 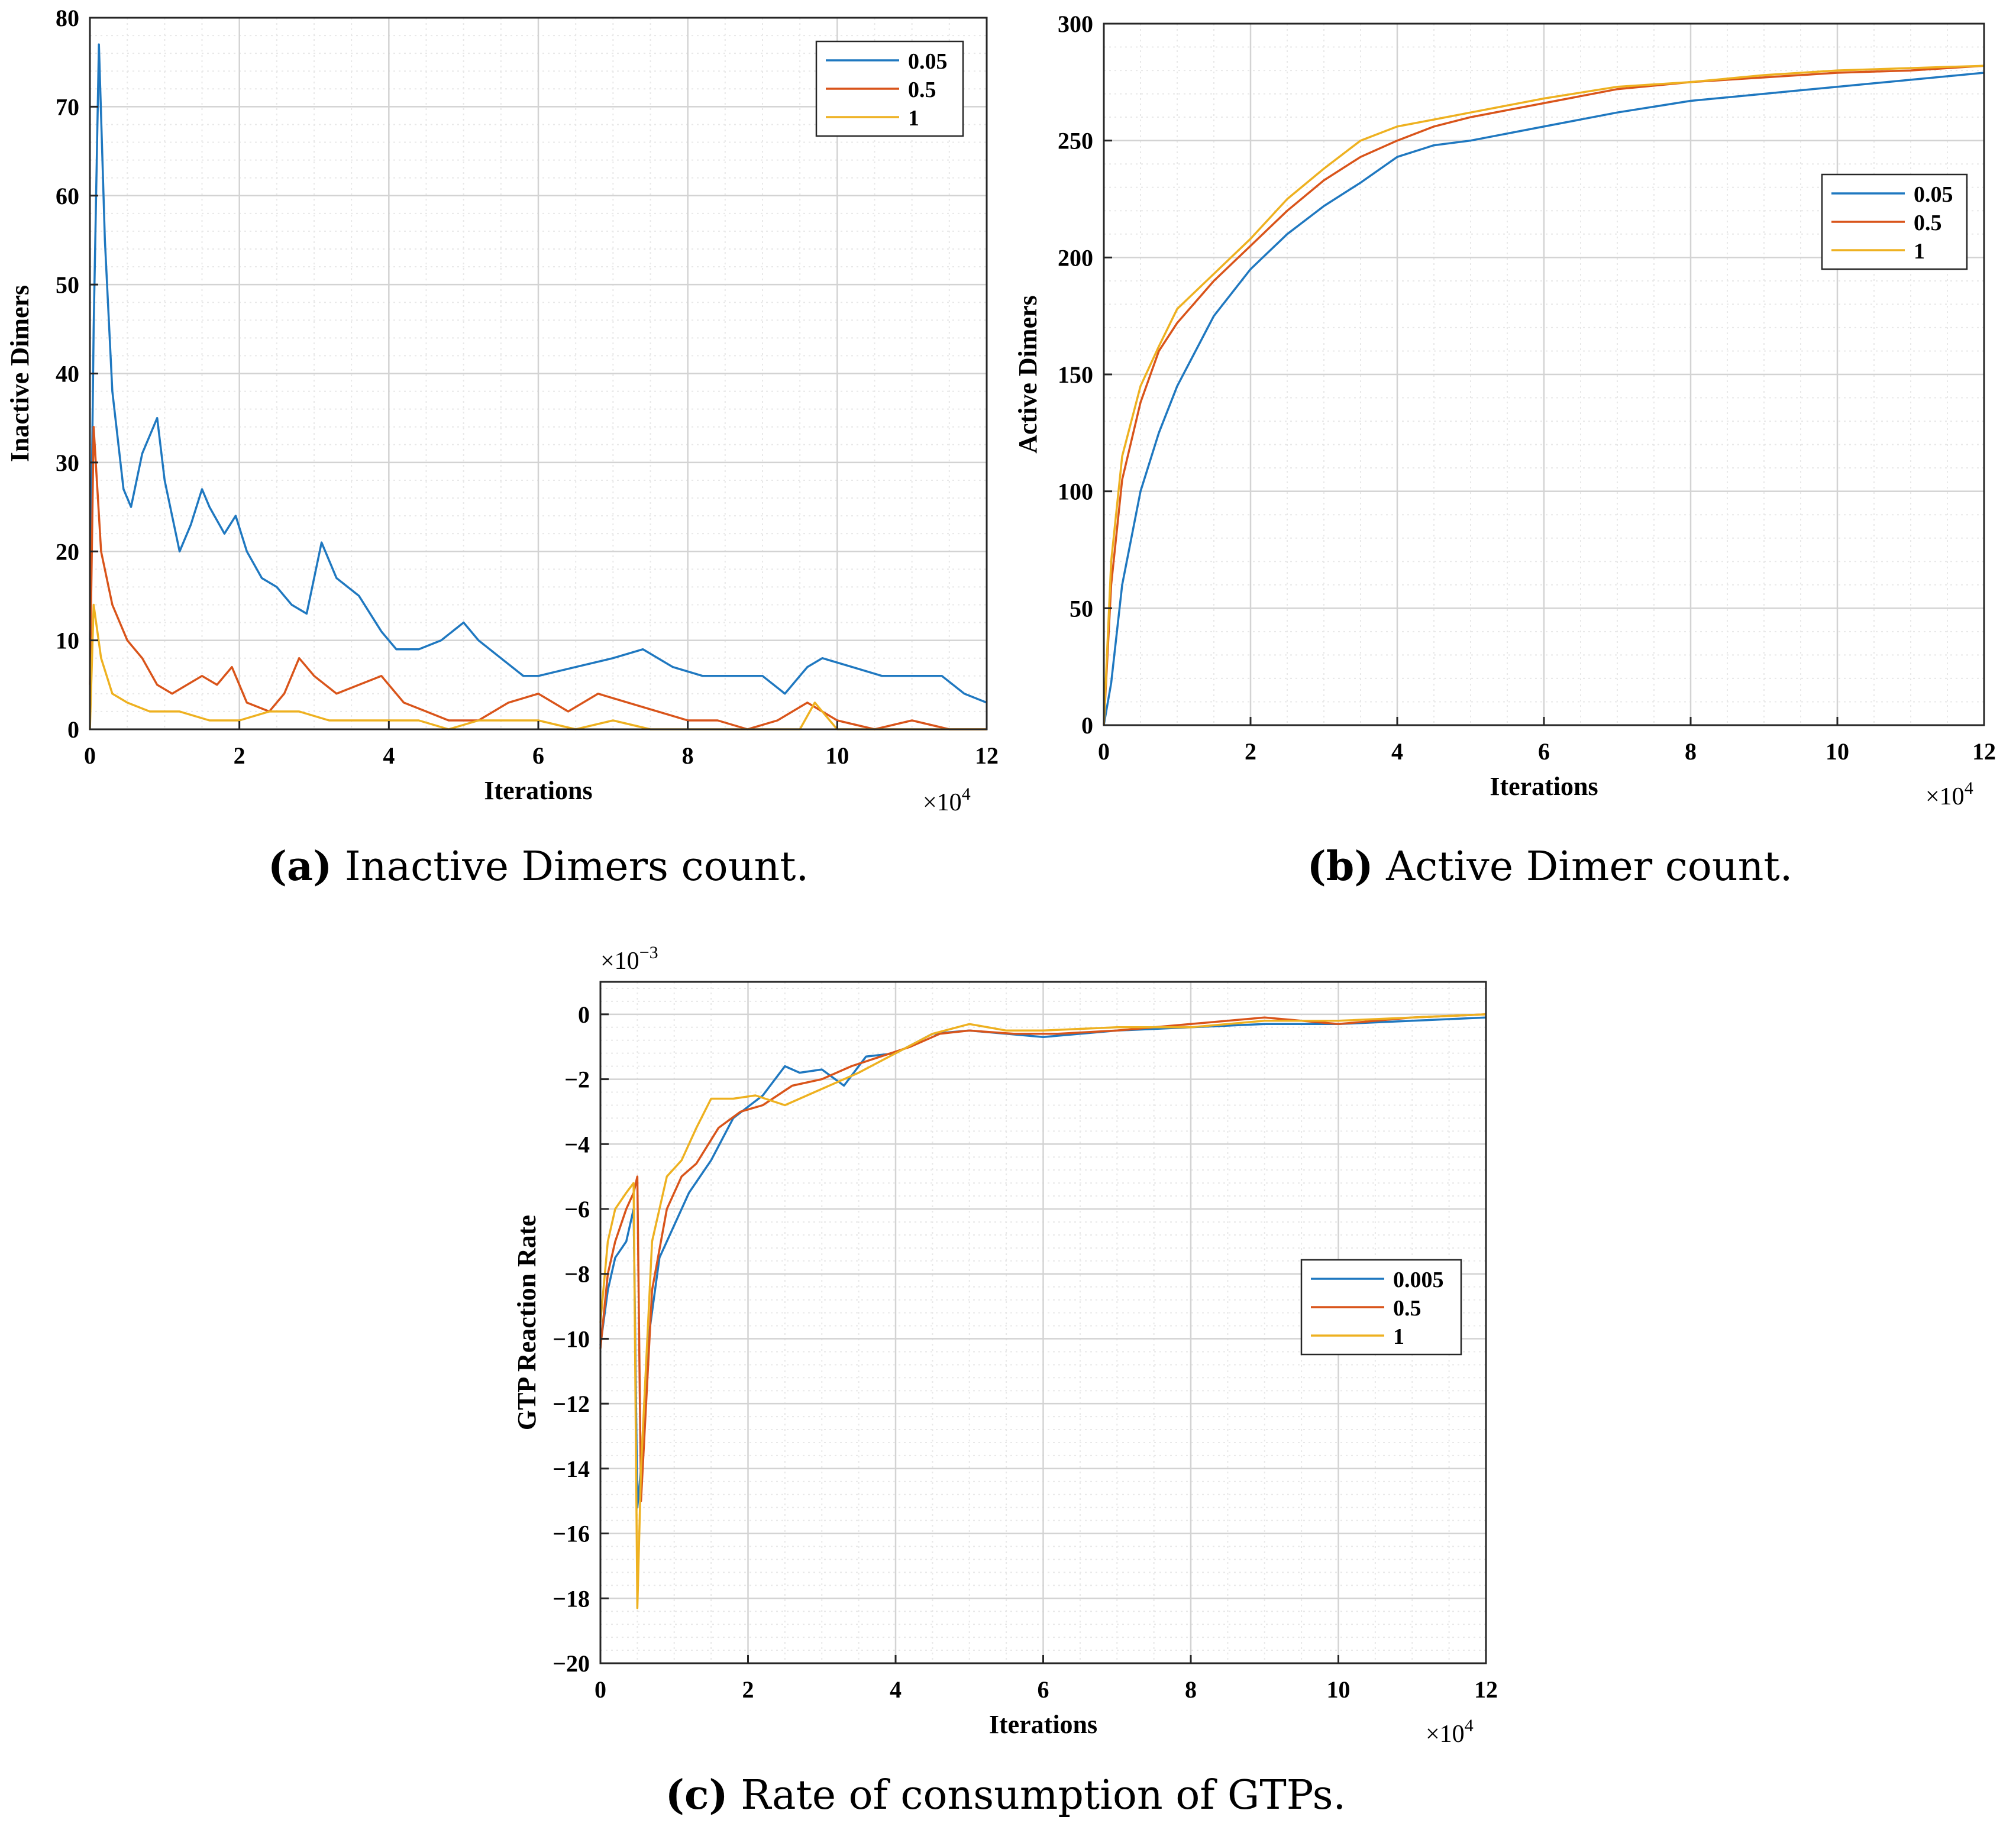 What do you see at coordinates (577, 1079) in the screenshot?
I see `y-tick-label: −2` at bounding box center [577, 1079].